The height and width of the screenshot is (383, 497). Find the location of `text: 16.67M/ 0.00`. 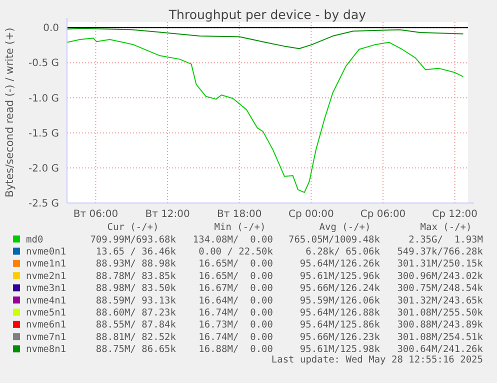

text: 16.67M/ 0.00 is located at coordinates (236, 288).